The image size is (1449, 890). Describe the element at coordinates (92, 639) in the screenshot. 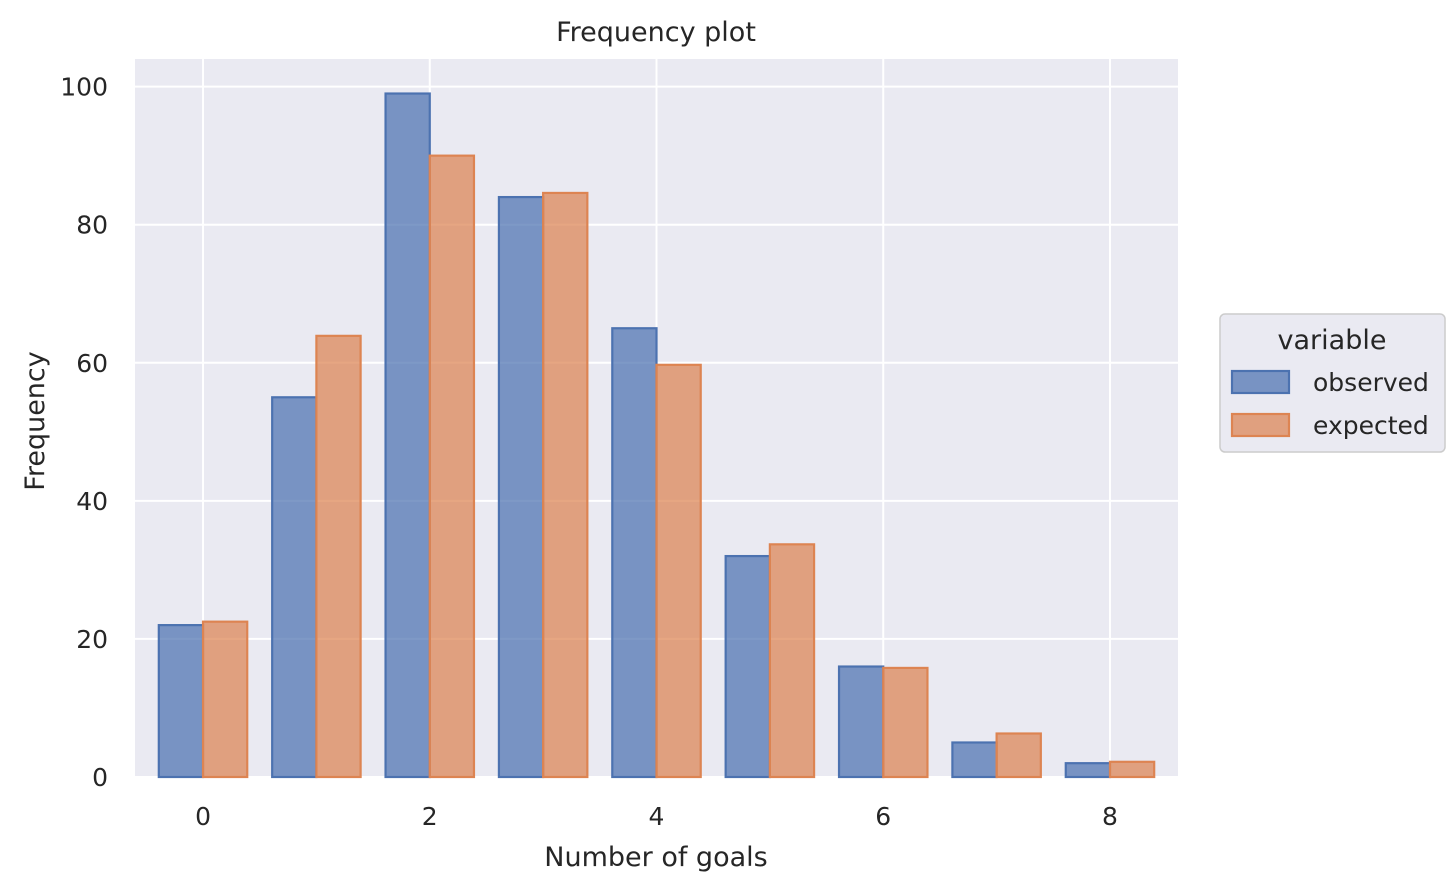

I see `y-tick-label: 20` at that location.